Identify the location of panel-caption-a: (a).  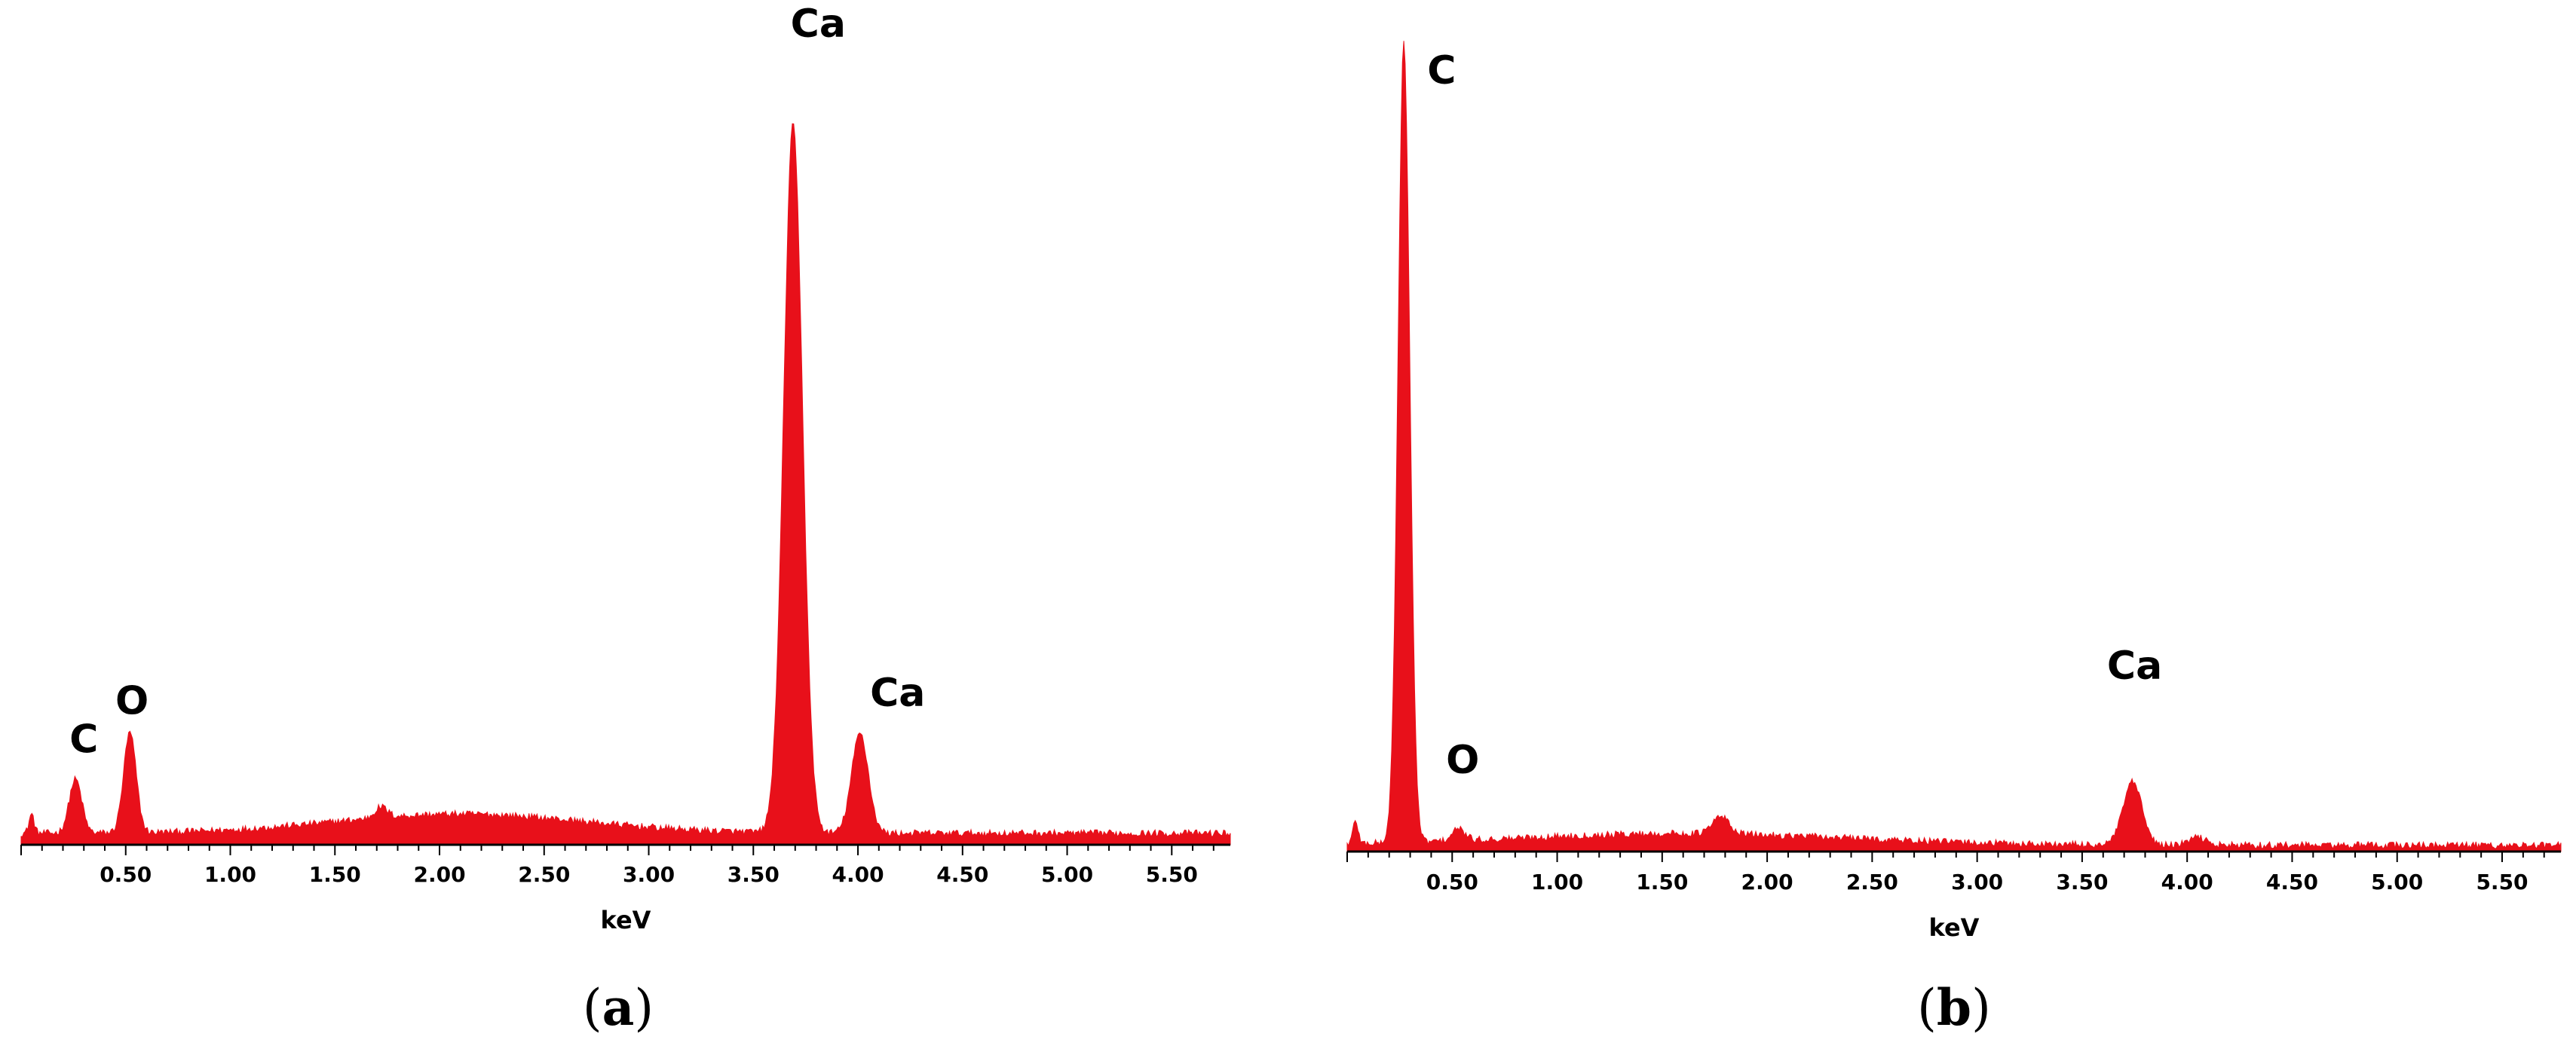
(618, 1007).